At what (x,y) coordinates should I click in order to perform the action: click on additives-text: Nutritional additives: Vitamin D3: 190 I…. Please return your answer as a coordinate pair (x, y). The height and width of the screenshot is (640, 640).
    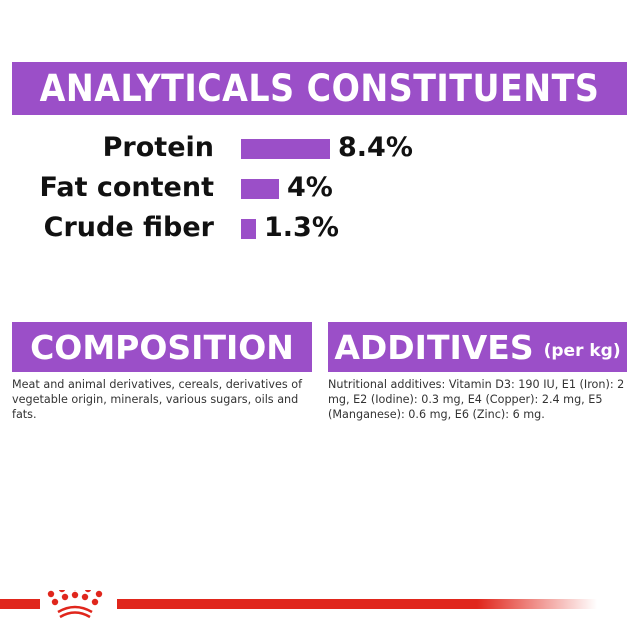
    Looking at the image, I should click on (476, 399).